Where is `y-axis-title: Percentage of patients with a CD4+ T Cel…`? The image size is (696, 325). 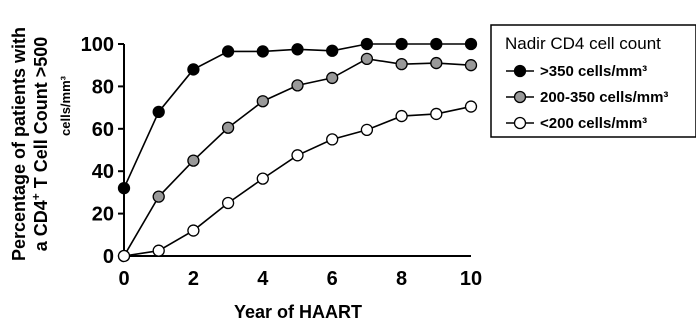
y-axis-title: Percentage of patients with a CD4+ T Cel… is located at coordinates (41, 144).